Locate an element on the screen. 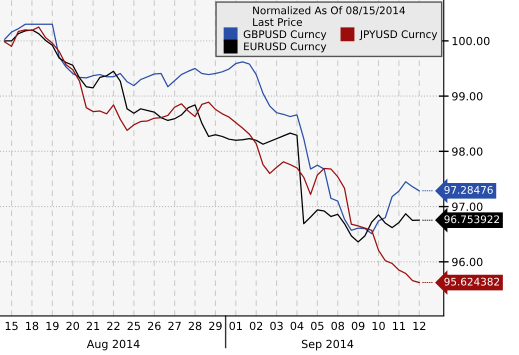 This screenshot has width=519, height=355. x-tick-label: 20 is located at coordinates (73, 326).